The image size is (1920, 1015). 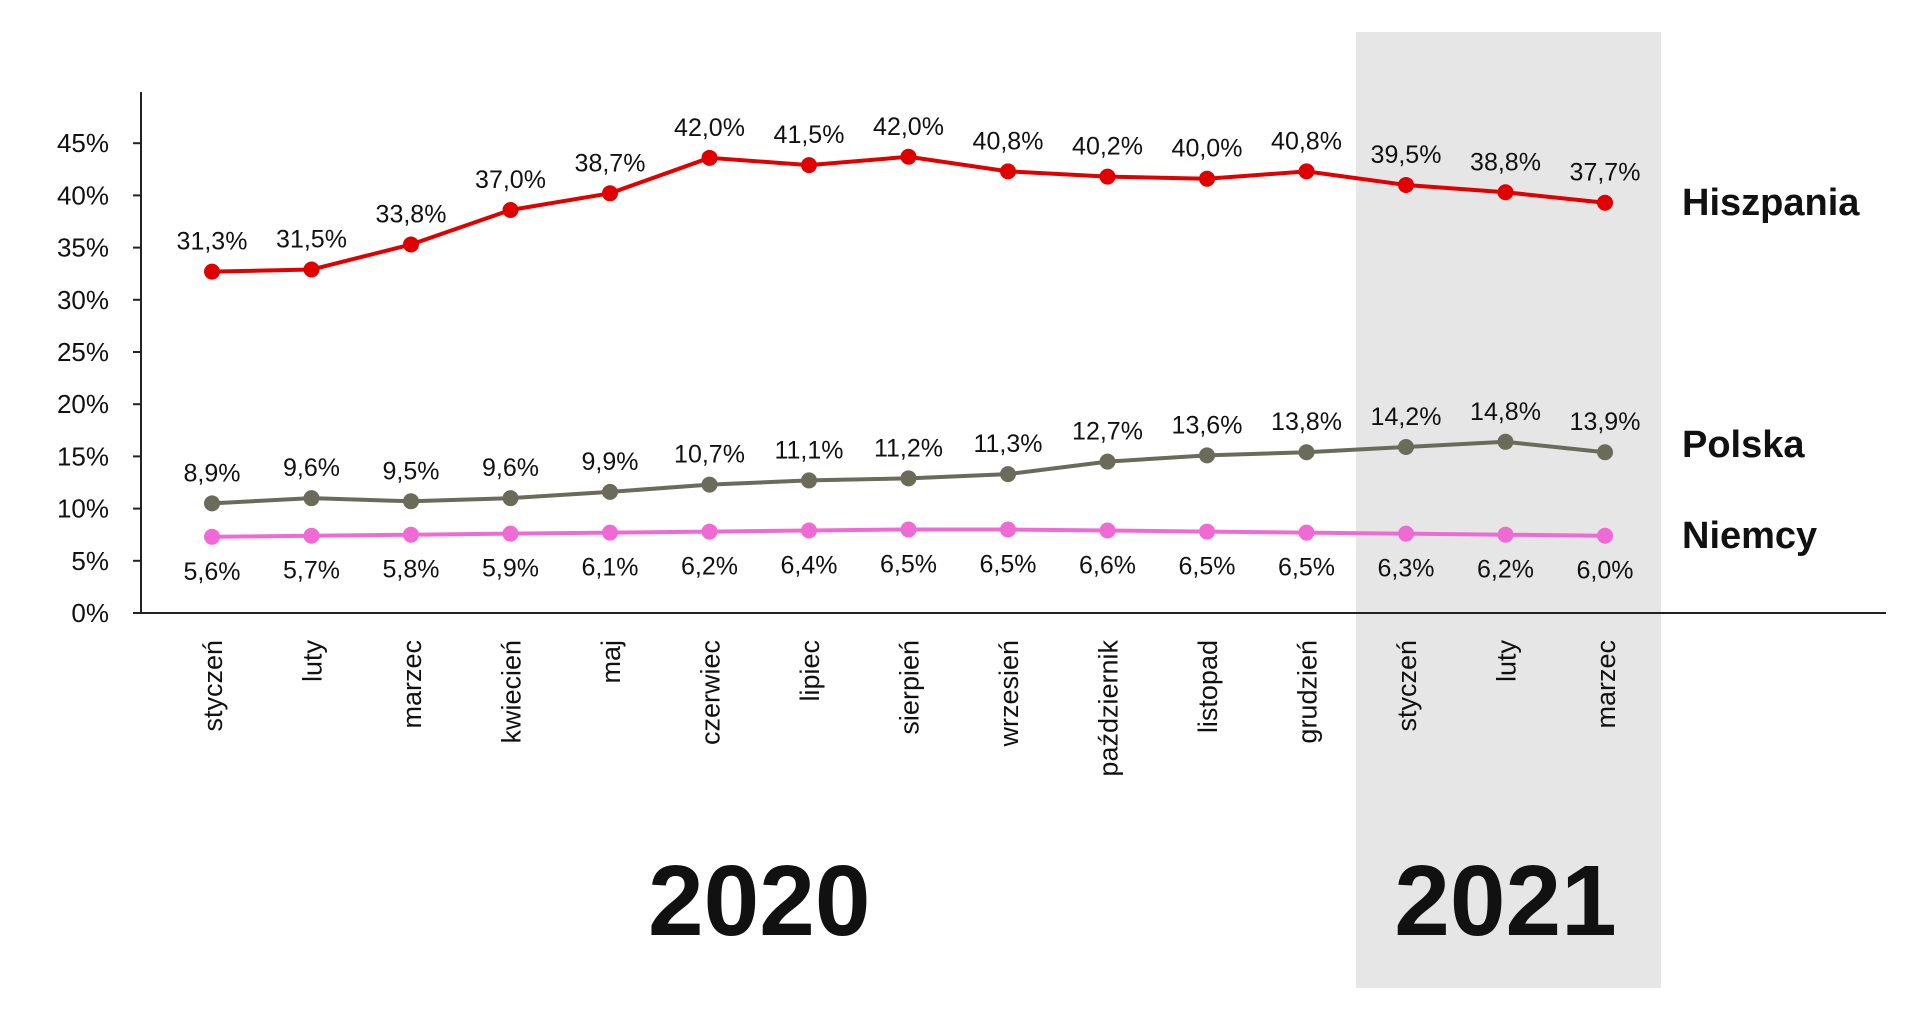 What do you see at coordinates (83, 143) in the screenshot?
I see `y-tick-label: 45%` at bounding box center [83, 143].